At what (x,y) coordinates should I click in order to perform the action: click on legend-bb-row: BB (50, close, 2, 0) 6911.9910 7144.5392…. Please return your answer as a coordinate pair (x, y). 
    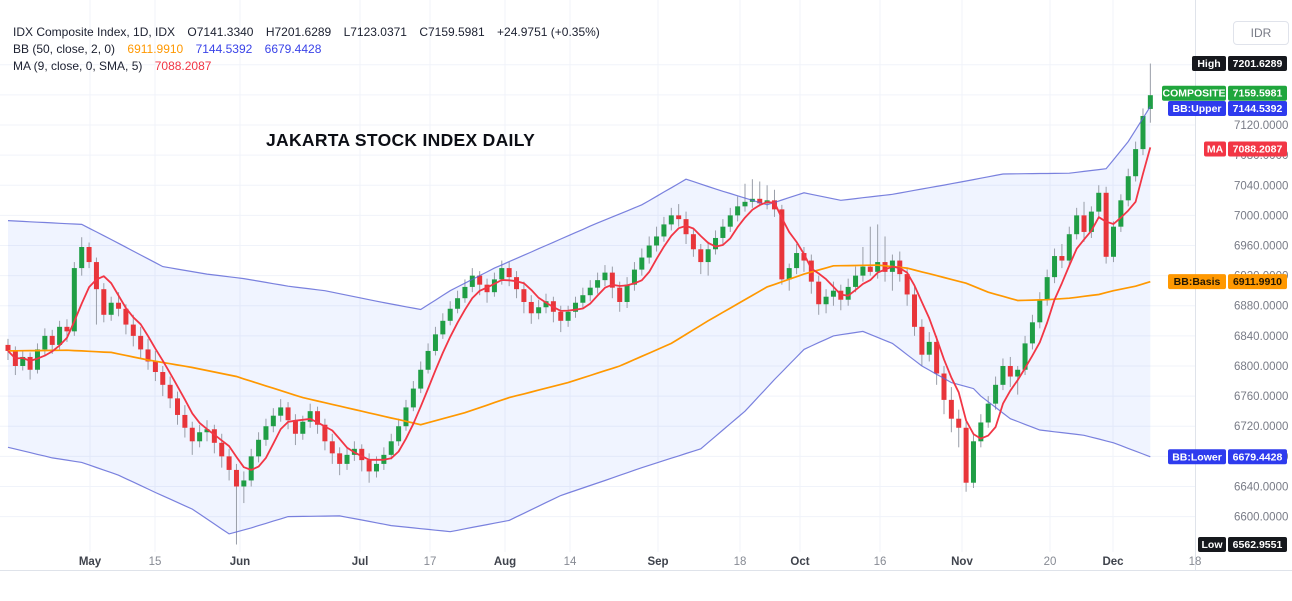
    Looking at the image, I should click on (306, 49).